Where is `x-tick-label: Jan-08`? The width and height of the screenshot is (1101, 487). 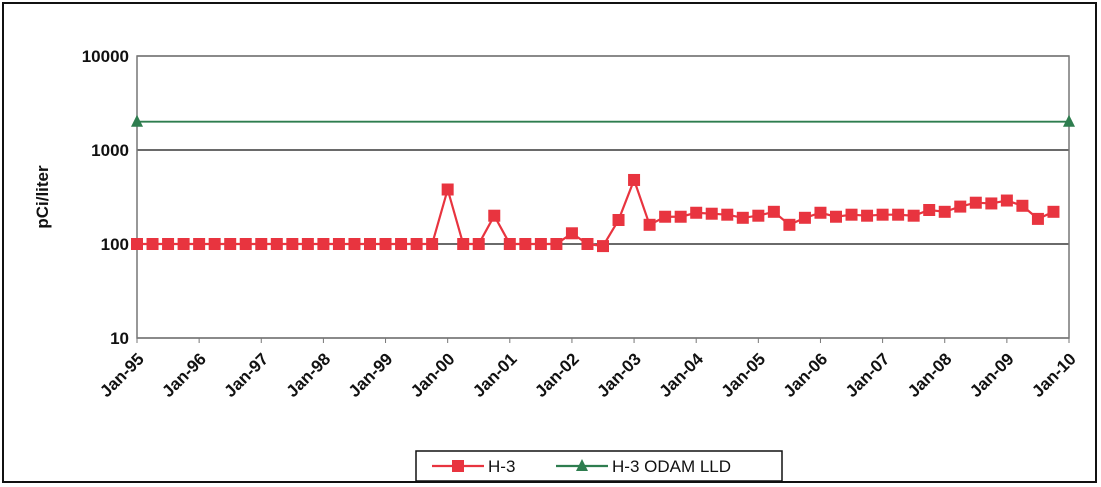
x-tick-label: Jan-08 is located at coordinates (930, 375).